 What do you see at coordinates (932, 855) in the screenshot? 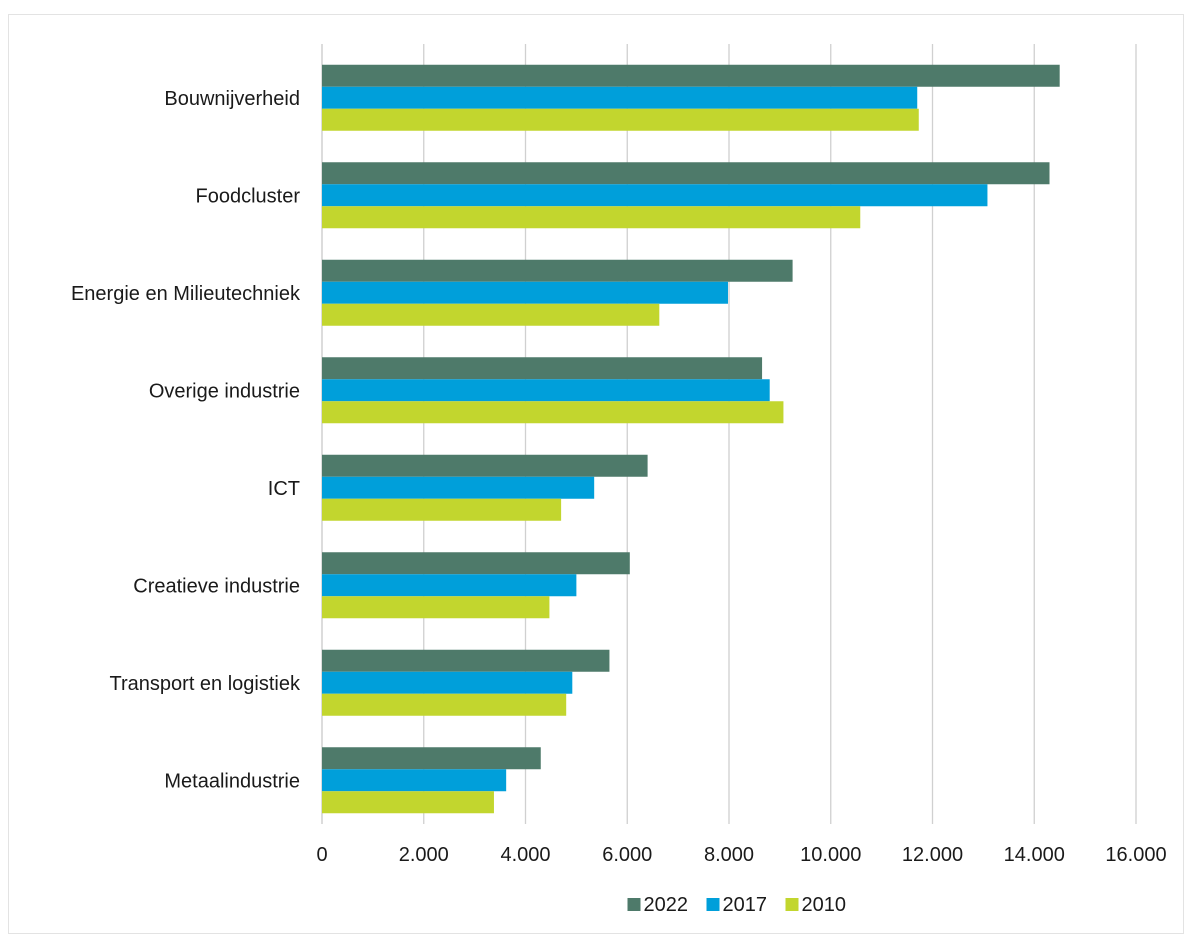
I see `x-tick-label-6: 12.000` at bounding box center [932, 855].